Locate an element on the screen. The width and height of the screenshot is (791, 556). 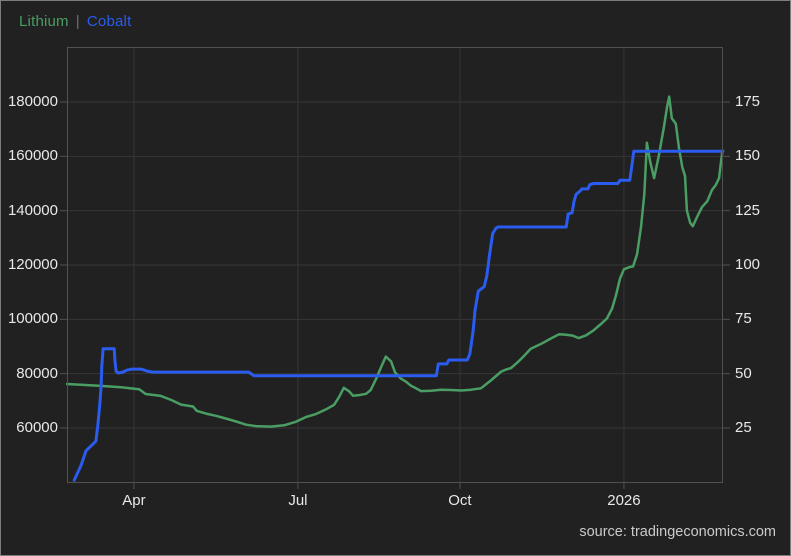
y-axis-label-left: 120000 is located at coordinates (32, 264).